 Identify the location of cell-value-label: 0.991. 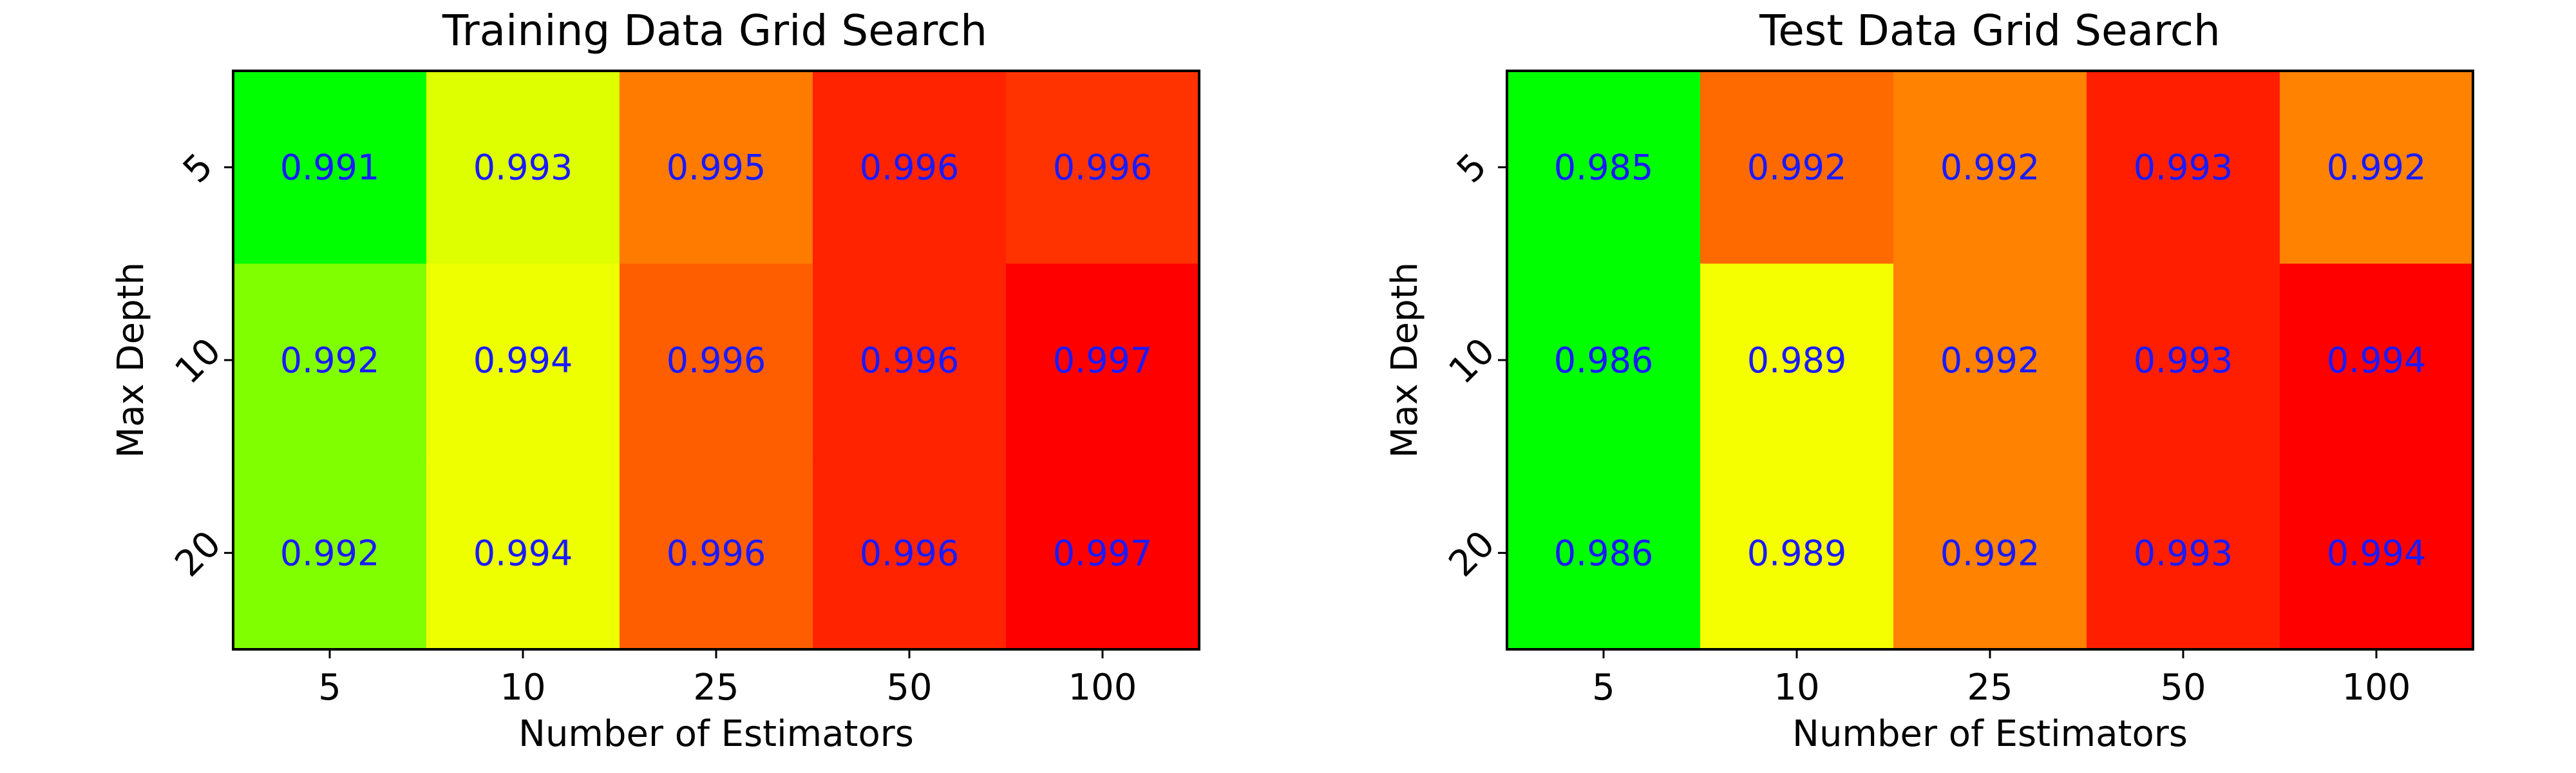
(330, 168).